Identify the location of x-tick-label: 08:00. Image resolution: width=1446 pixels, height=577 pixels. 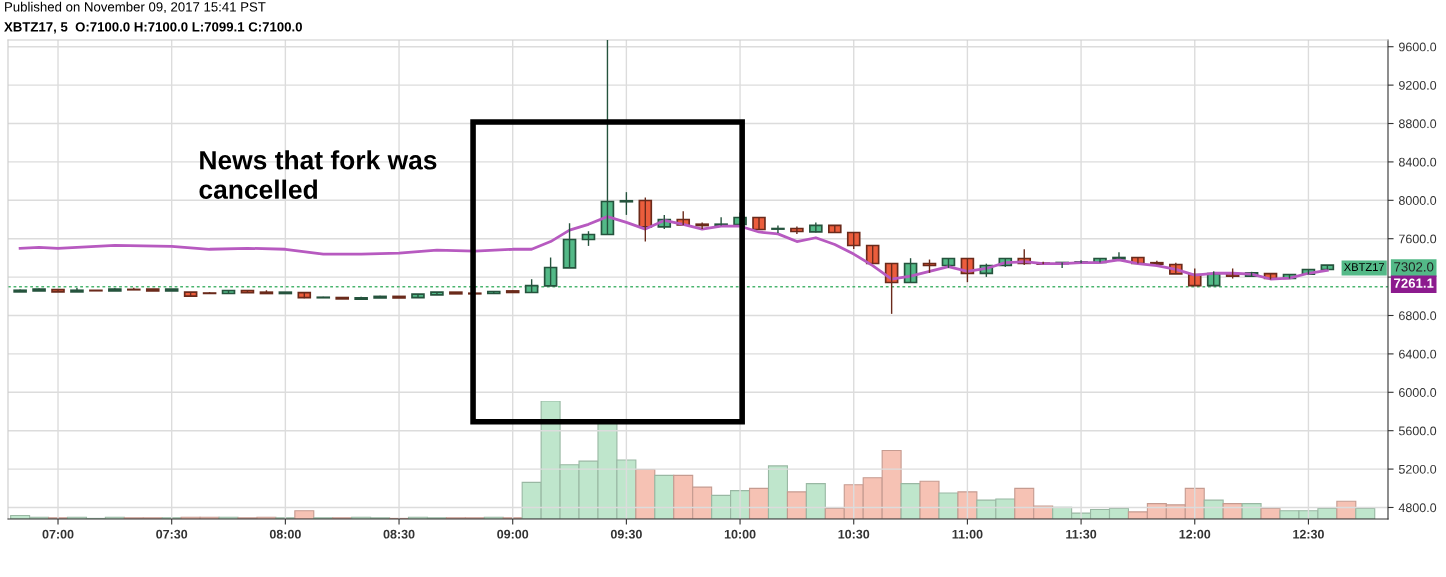
(285, 534).